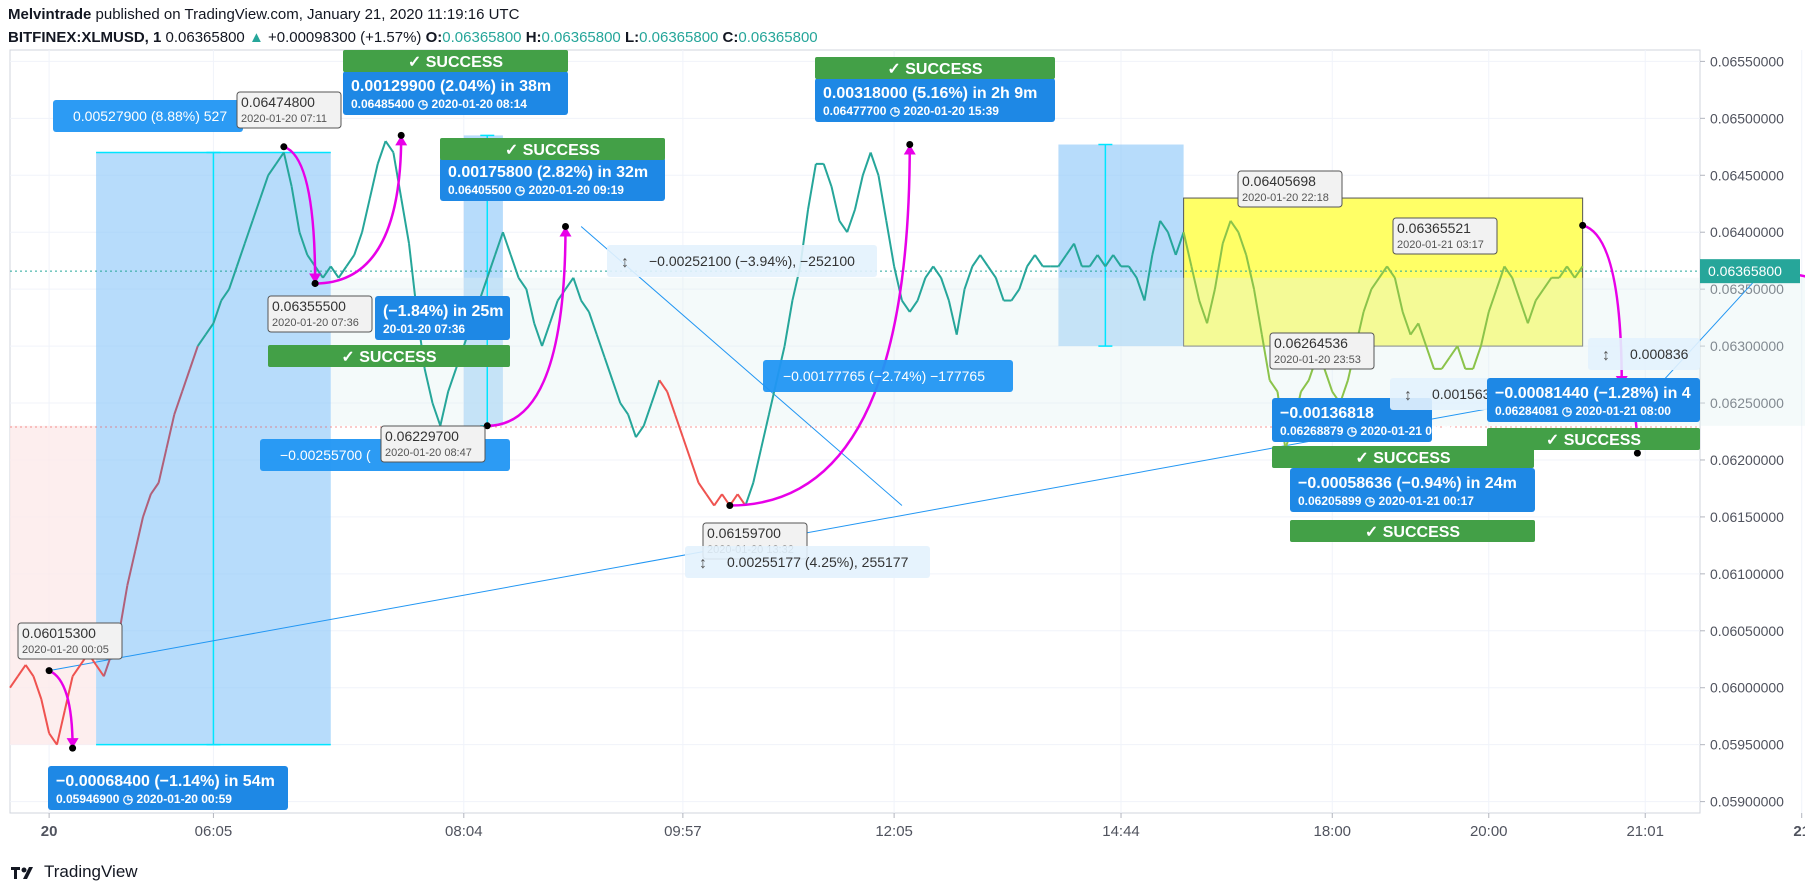  Describe the element at coordinates (1445, 394) in the screenshot. I see `range-label-box` at that location.